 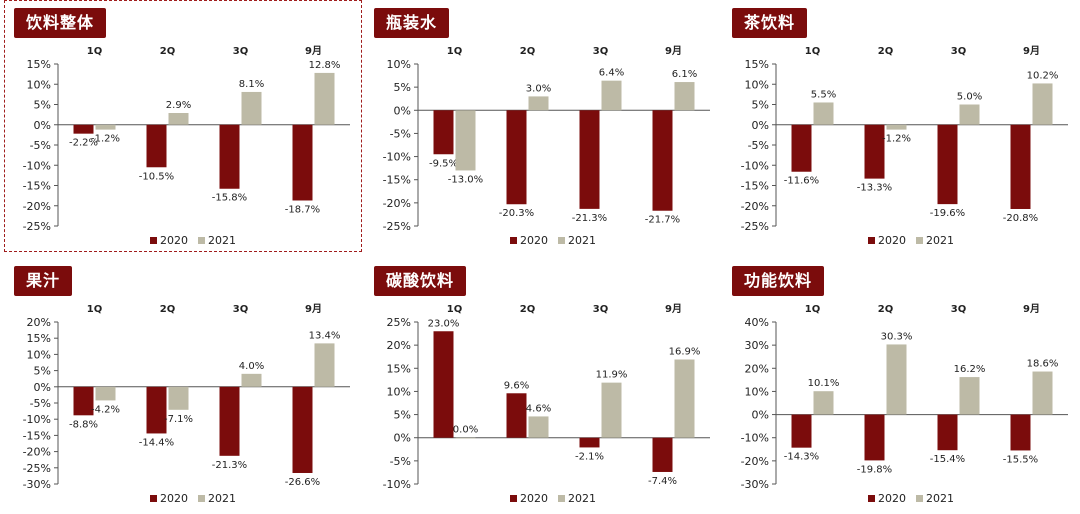 I want to click on y-tick-label: 30%, so click(x=757, y=345).